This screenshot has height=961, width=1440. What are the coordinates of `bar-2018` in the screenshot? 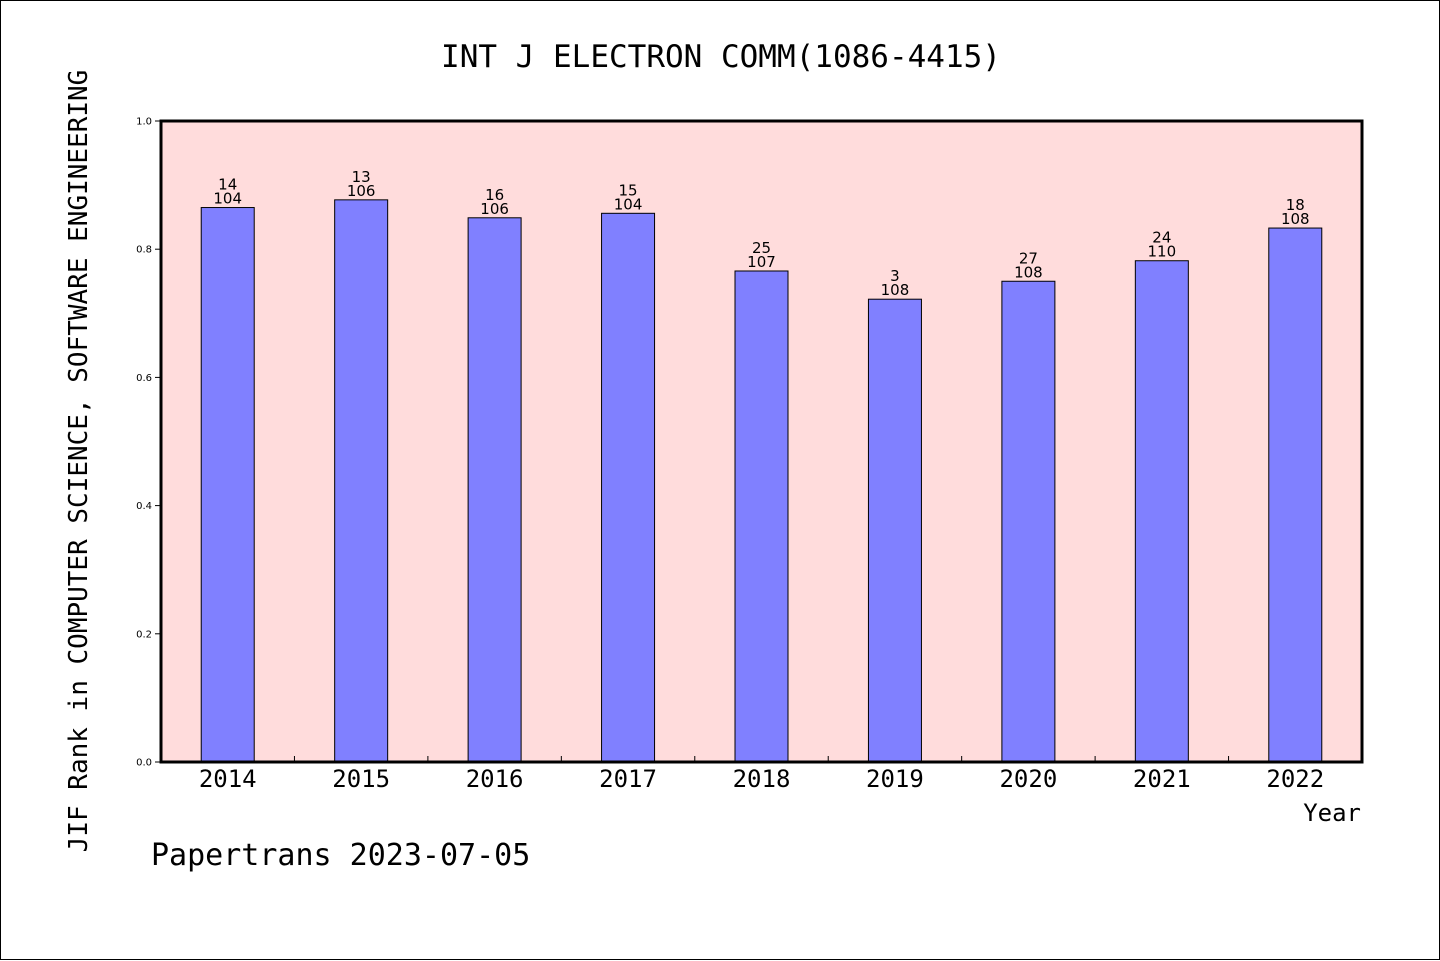 It's located at (761, 516).